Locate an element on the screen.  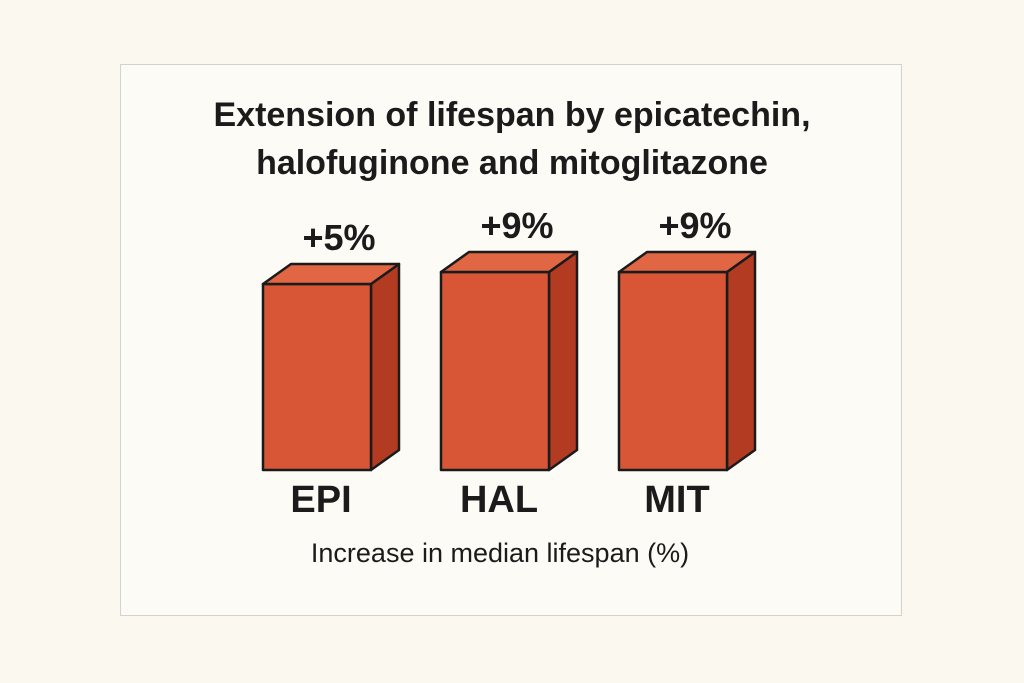
bar-mit is located at coordinates (687, 361).